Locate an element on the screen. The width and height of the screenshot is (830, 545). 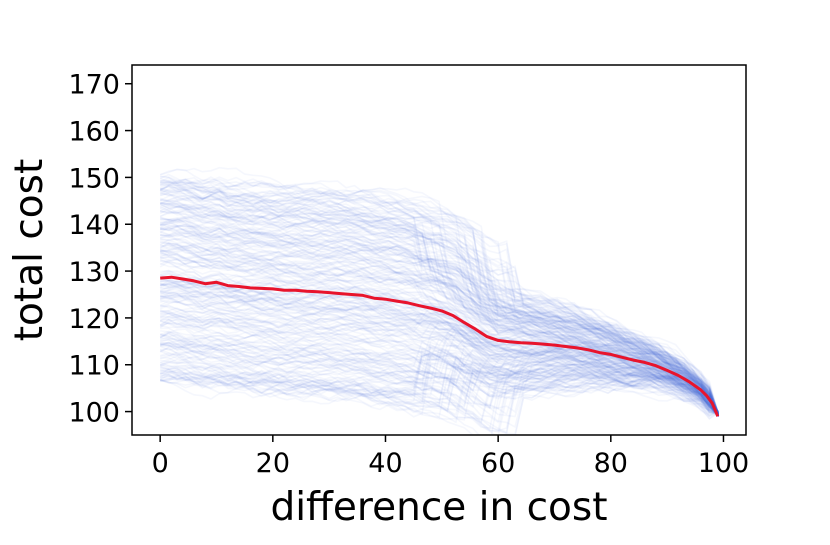
y-axis: 100 110 120 130 140 150 160 170 is located at coordinates (100, 249).